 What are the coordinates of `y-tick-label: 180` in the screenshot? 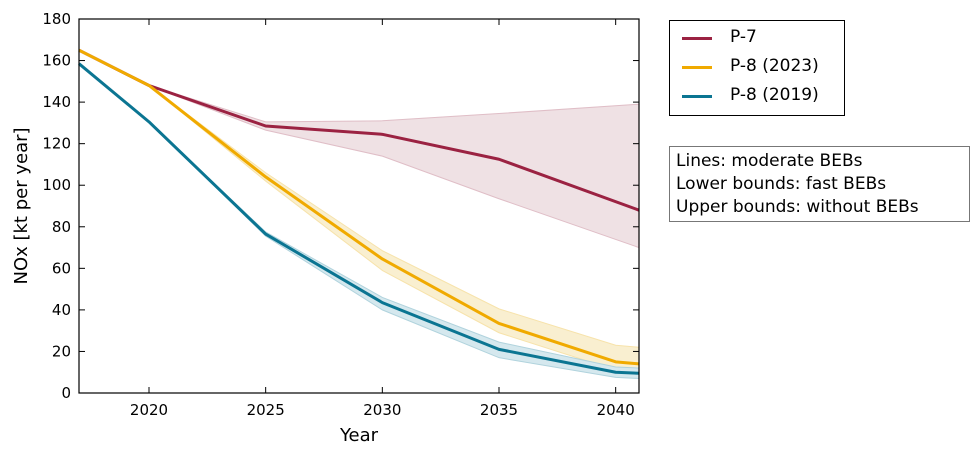 It's located at (56, 19).